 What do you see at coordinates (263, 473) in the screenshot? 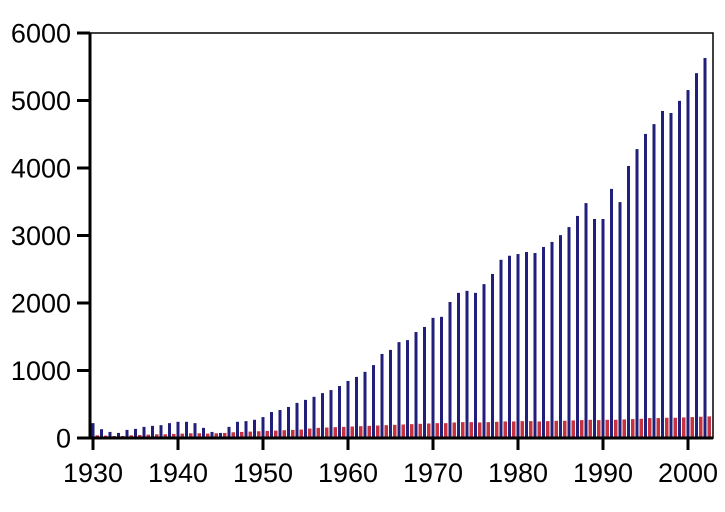
I see `x-axis-label: 1950` at bounding box center [263, 473].